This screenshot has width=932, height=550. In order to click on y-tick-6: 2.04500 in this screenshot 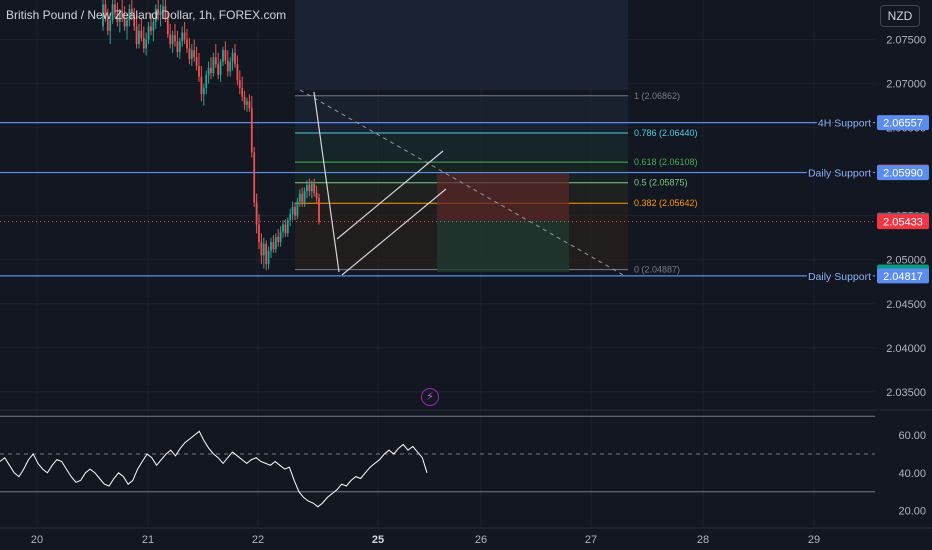, I will do `click(906, 305)`.